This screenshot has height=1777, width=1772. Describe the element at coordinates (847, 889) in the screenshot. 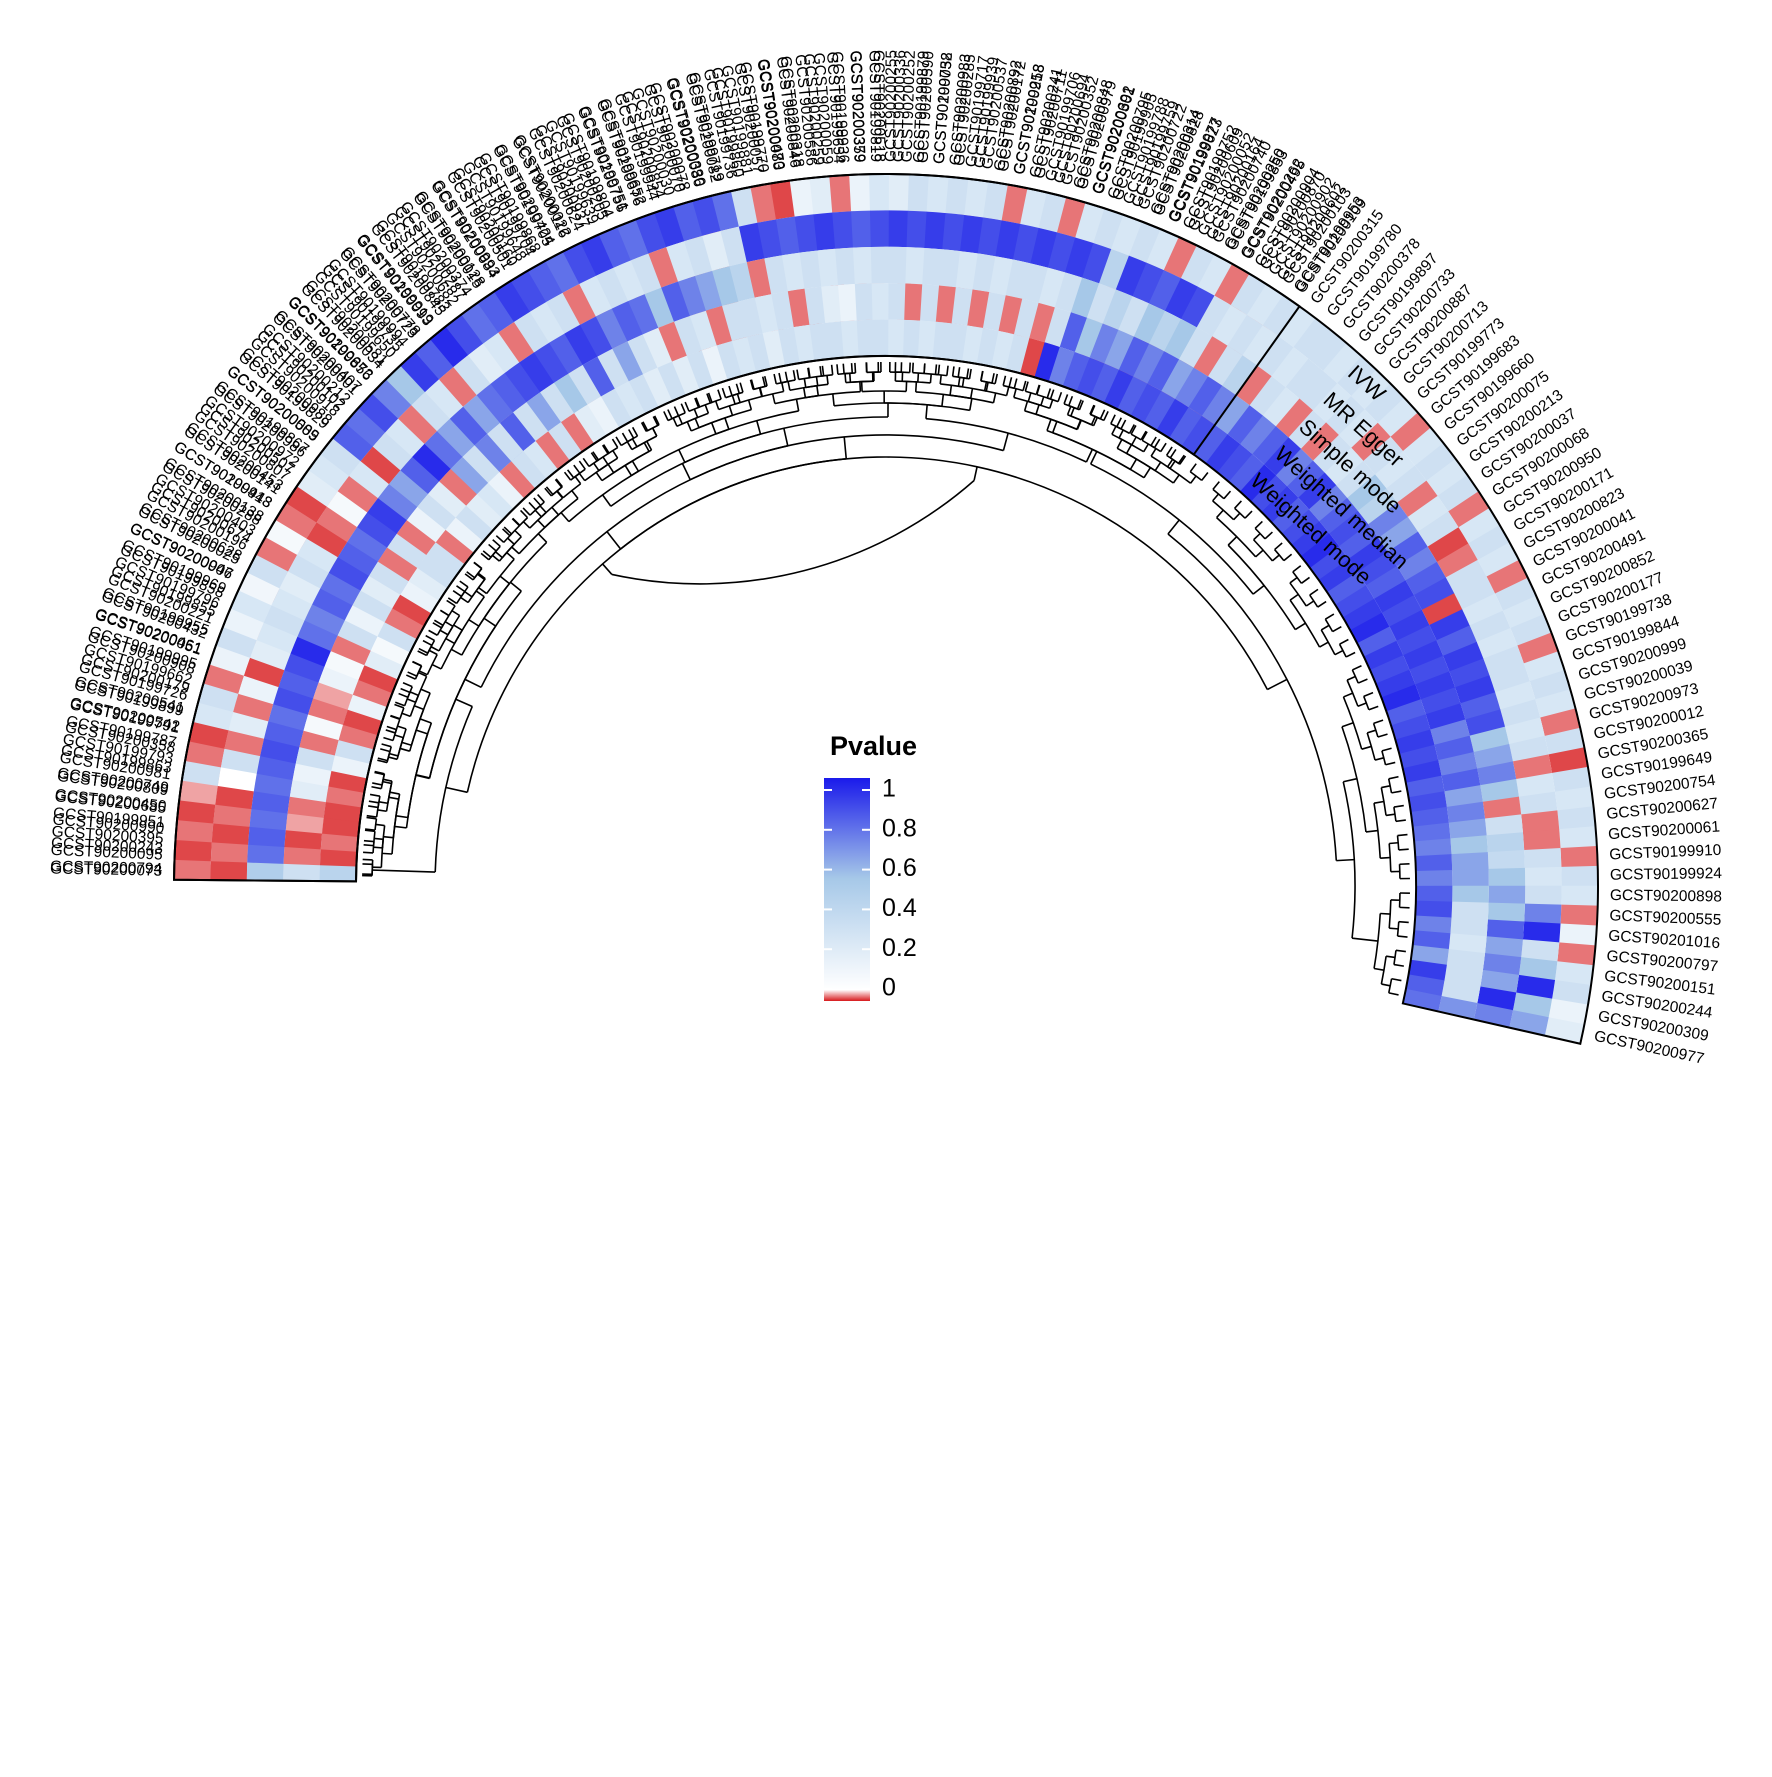

I see `legend-colorbar` at that location.